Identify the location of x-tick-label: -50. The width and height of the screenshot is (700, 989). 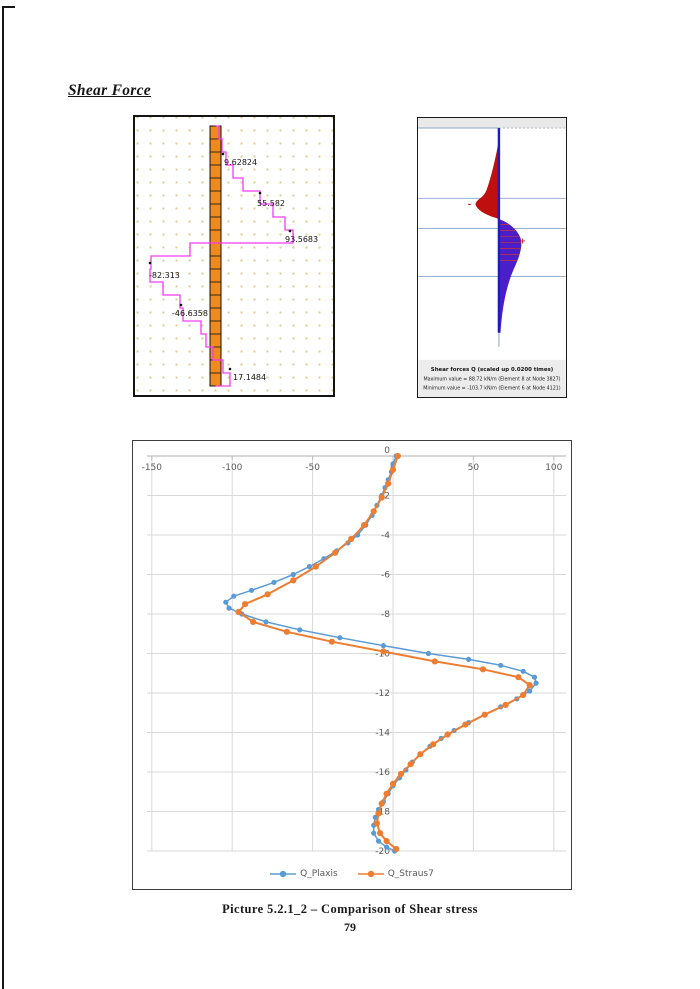
(312, 468).